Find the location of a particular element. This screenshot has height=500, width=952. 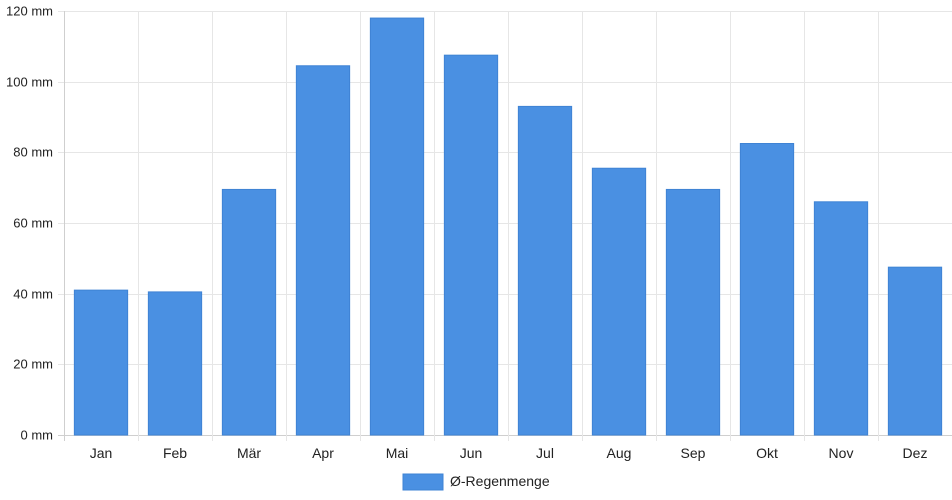

x-category-label: Nov is located at coordinates (841, 453).